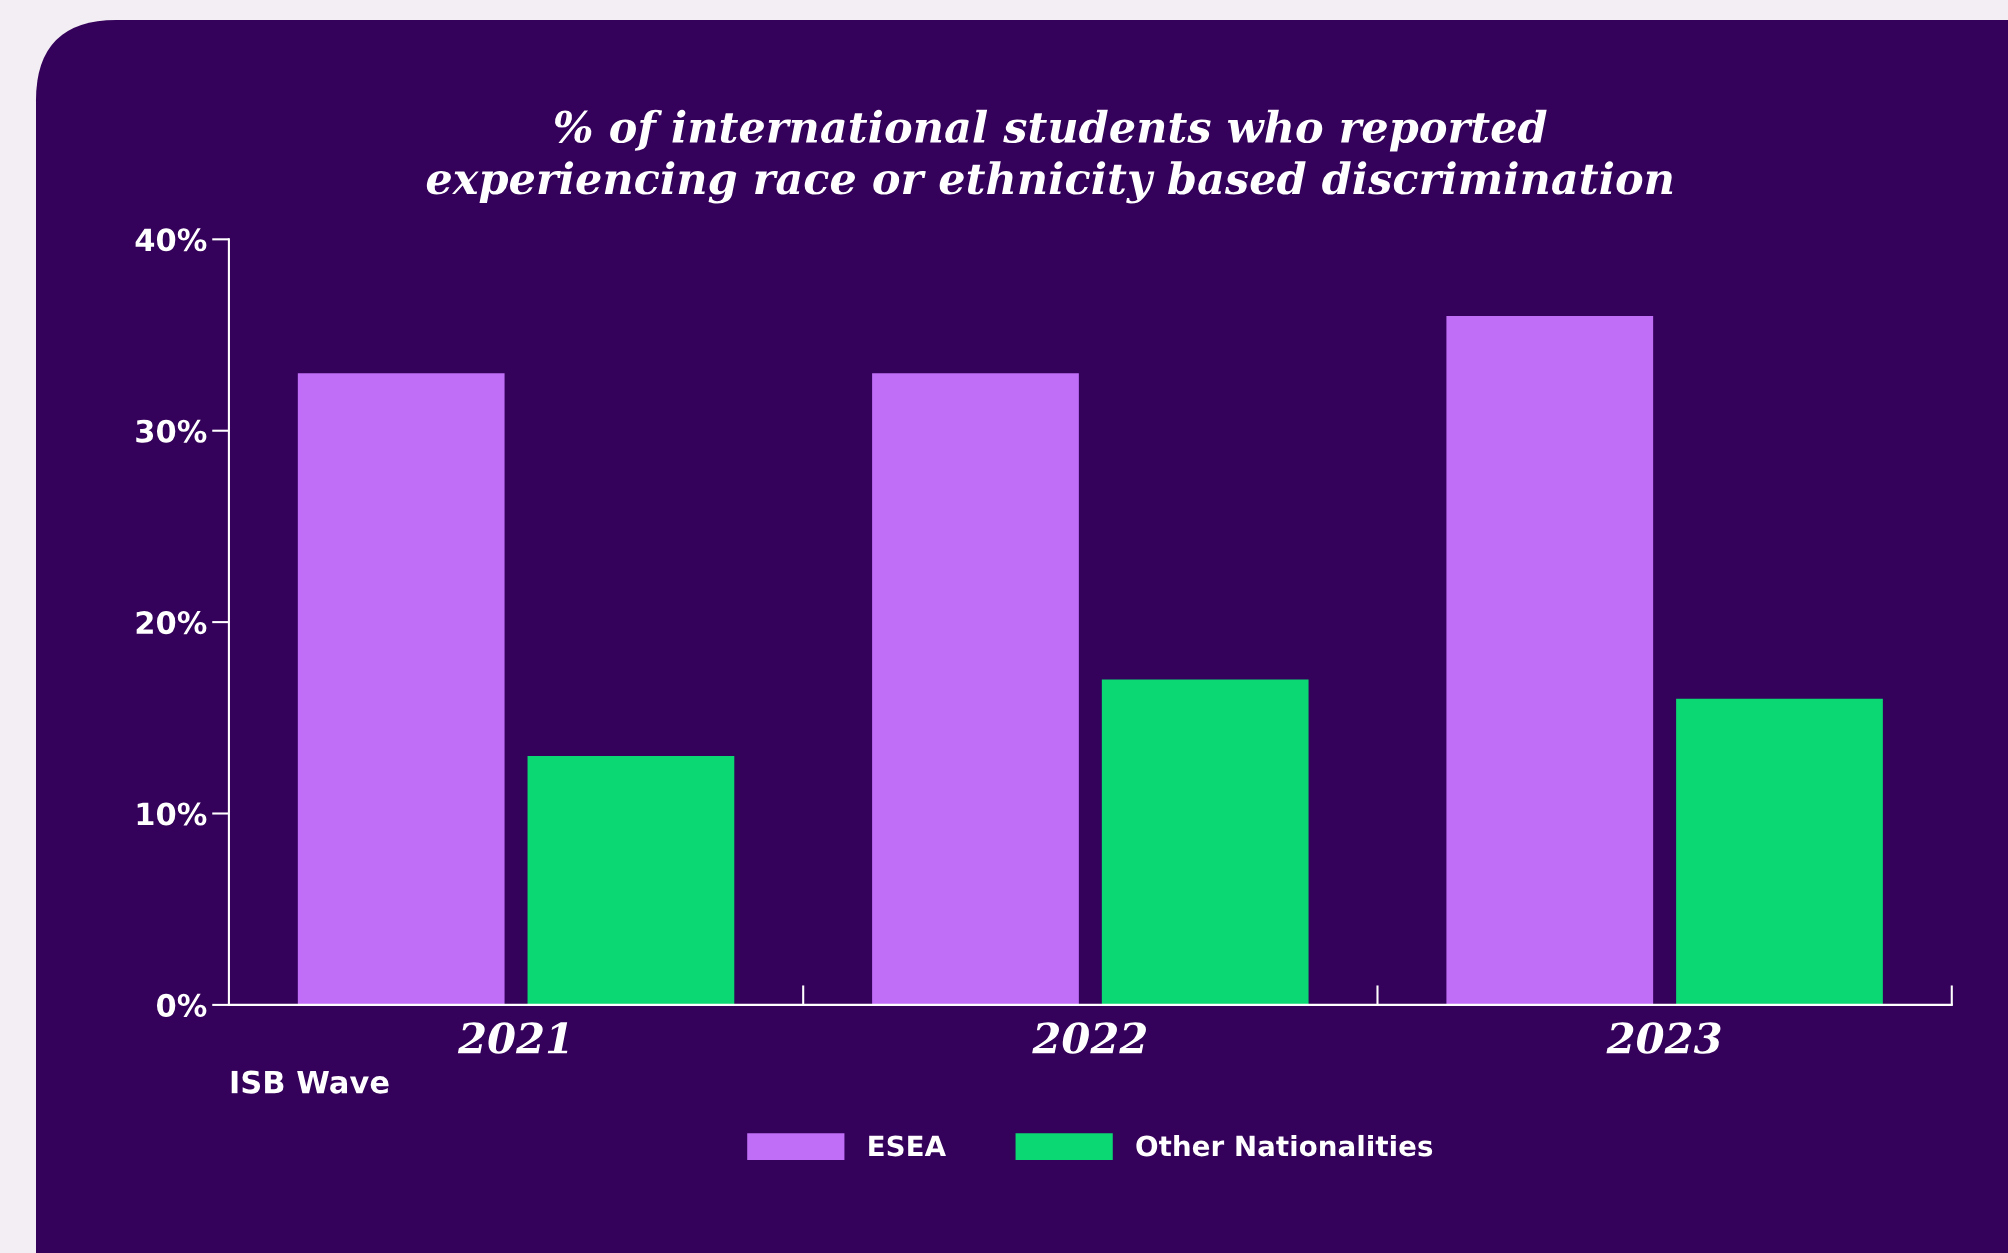  I want to click on x-axis-title: ISB Wave, so click(310, 1082).